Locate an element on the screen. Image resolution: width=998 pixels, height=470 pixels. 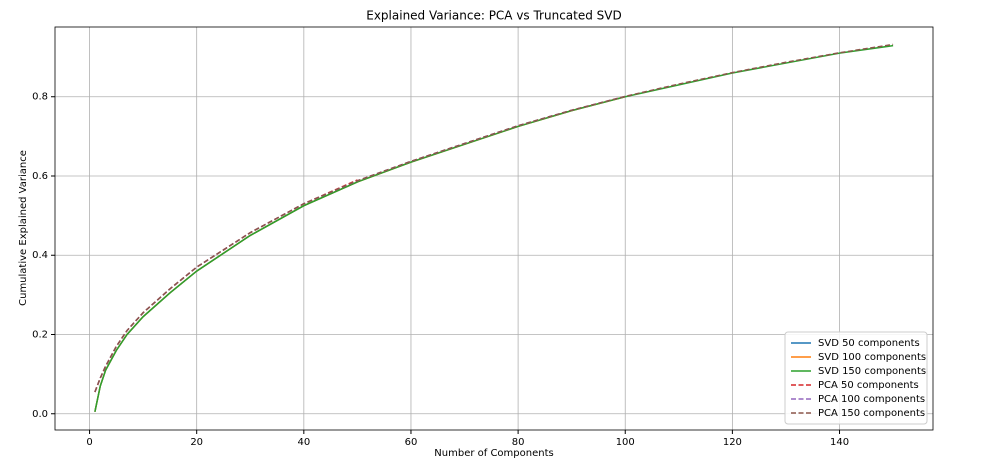
x-tick-label: 20 is located at coordinates (196, 442).